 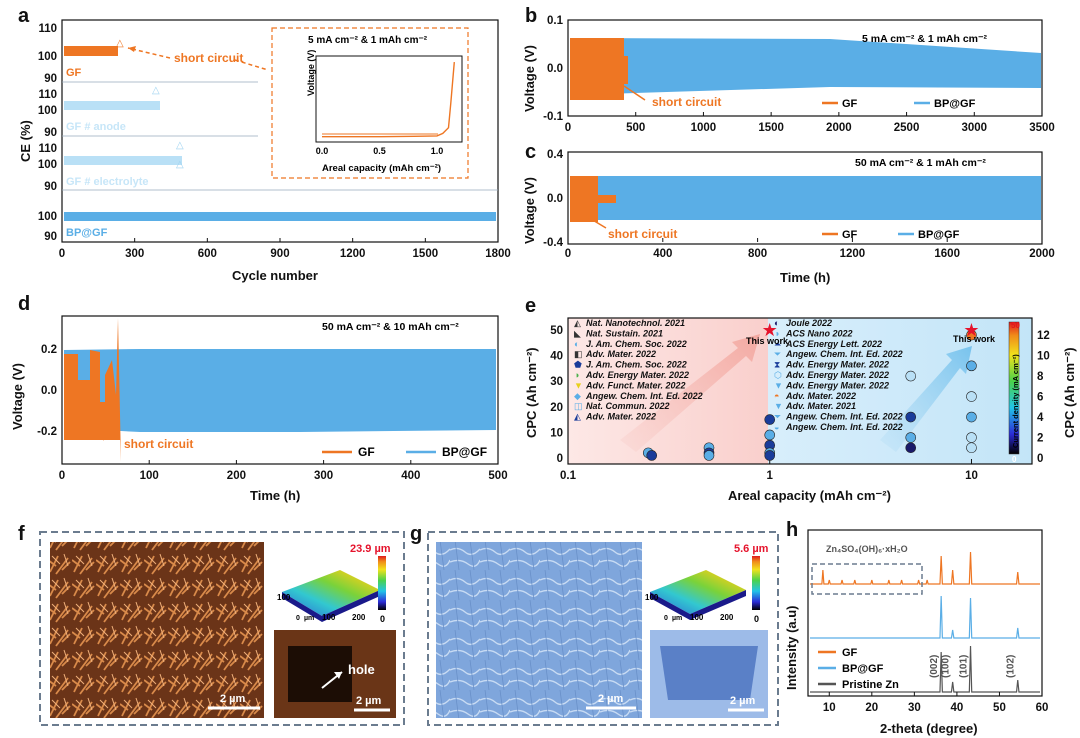 I want to click on inset-x-tick-label: 0.5, so click(x=379, y=151).